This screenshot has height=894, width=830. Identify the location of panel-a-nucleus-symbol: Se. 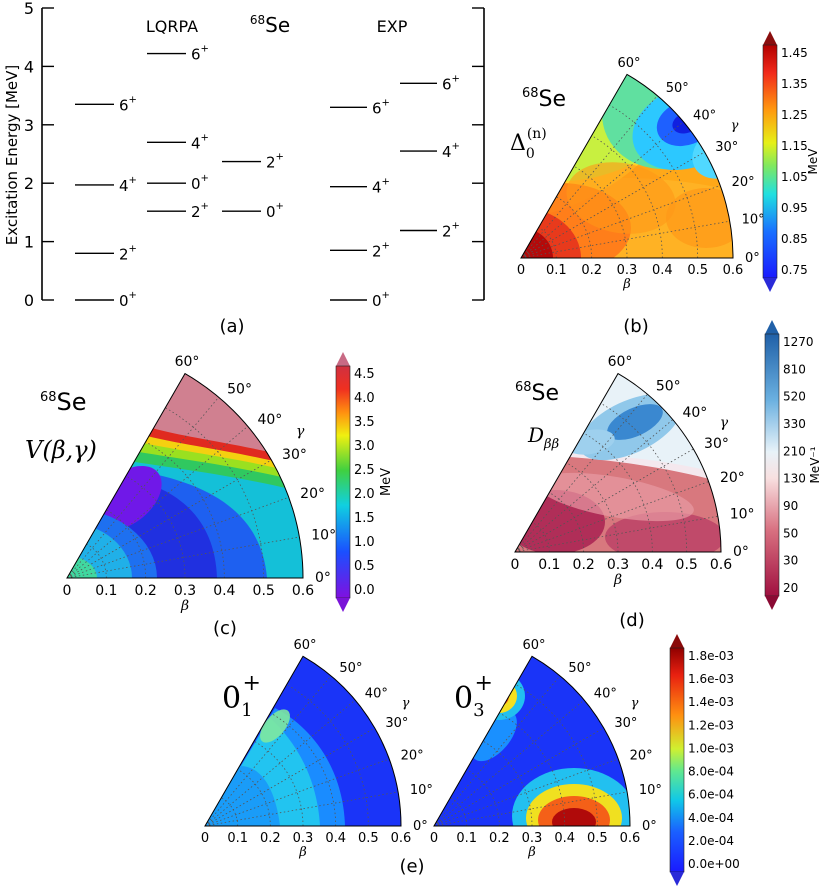
(277, 25).